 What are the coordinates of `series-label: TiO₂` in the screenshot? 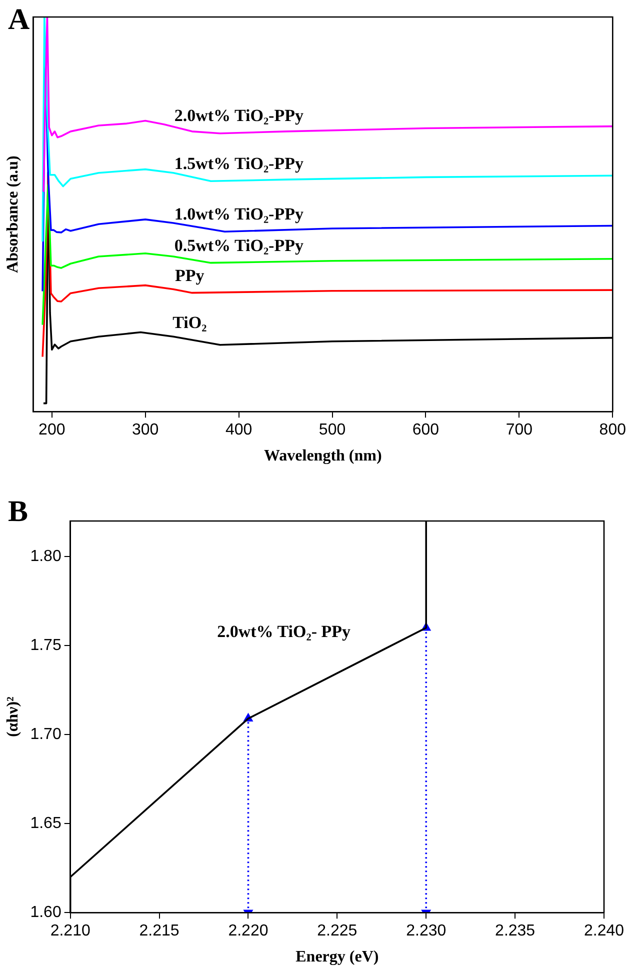 It's located at (189, 322).